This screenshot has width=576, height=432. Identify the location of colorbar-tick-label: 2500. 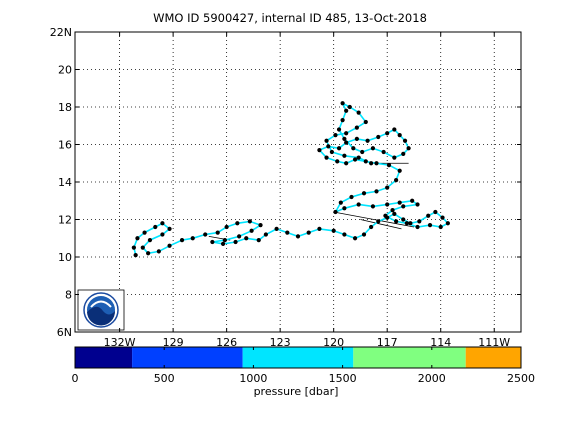
(521, 378).